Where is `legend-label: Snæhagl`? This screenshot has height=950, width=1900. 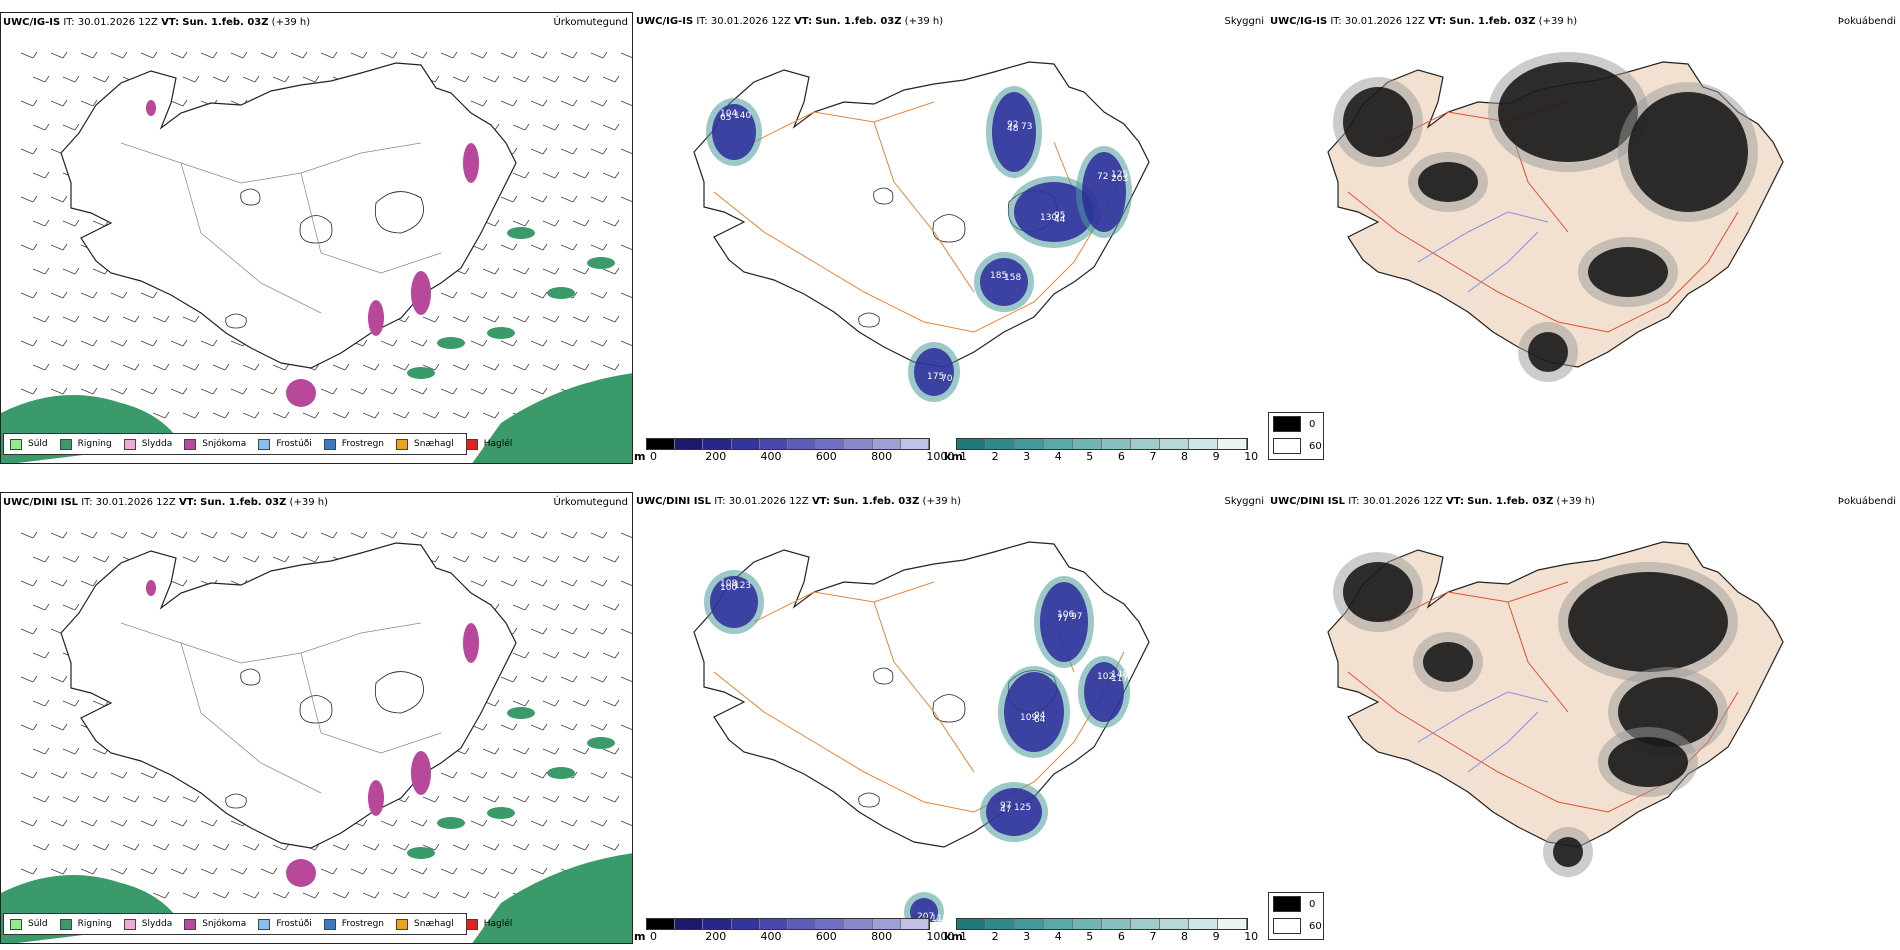
legend-label: Snæhagl is located at coordinates (434, 924).